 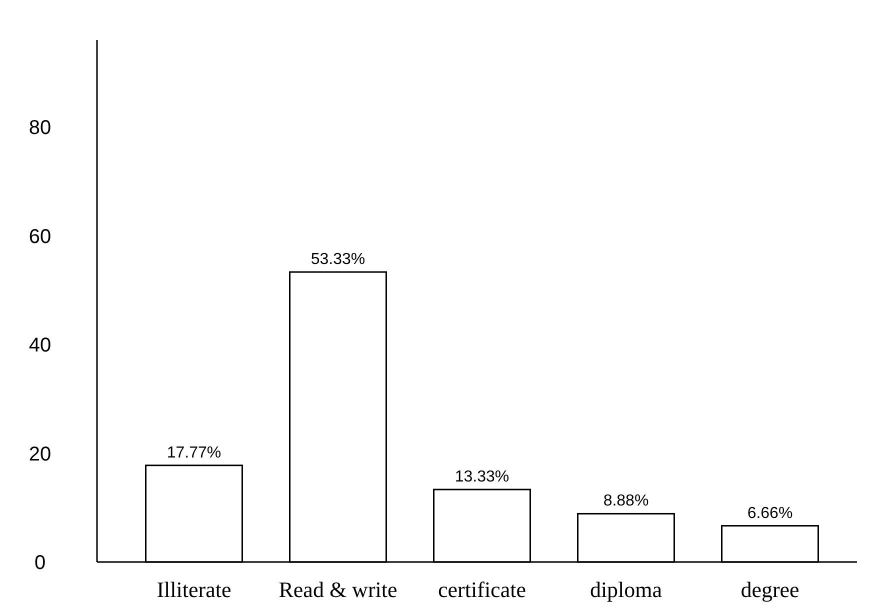 I want to click on data-label: 17.77%, so click(x=194, y=453).